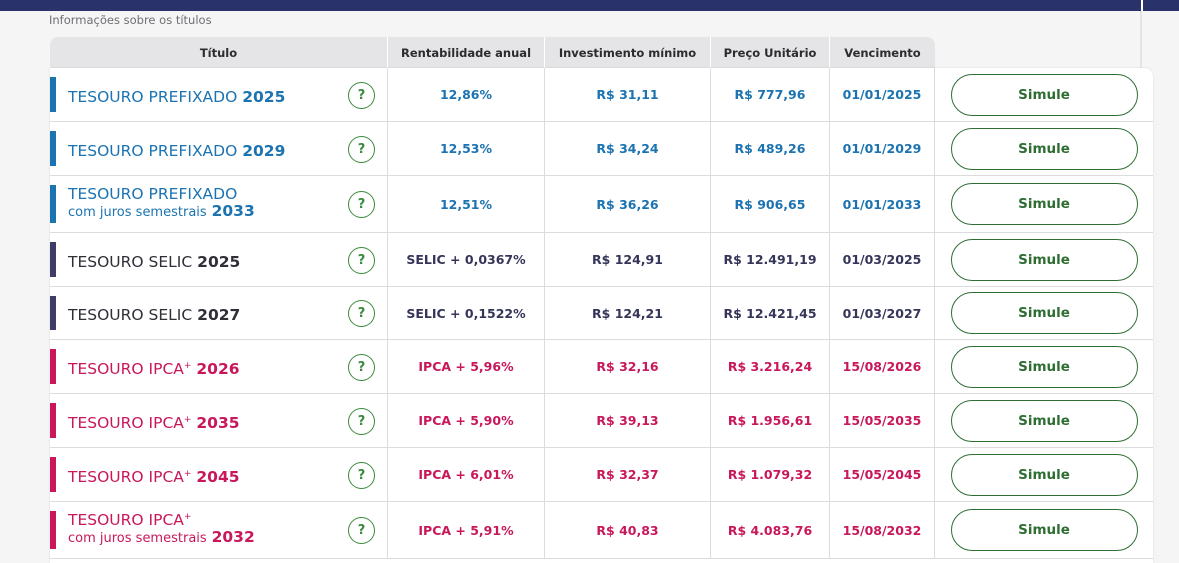 The image size is (1179, 563). What do you see at coordinates (154, 423) in the screenshot?
I see `bond-title: TESOURO IPCA+ 2035` at bounding box center [154, 423].